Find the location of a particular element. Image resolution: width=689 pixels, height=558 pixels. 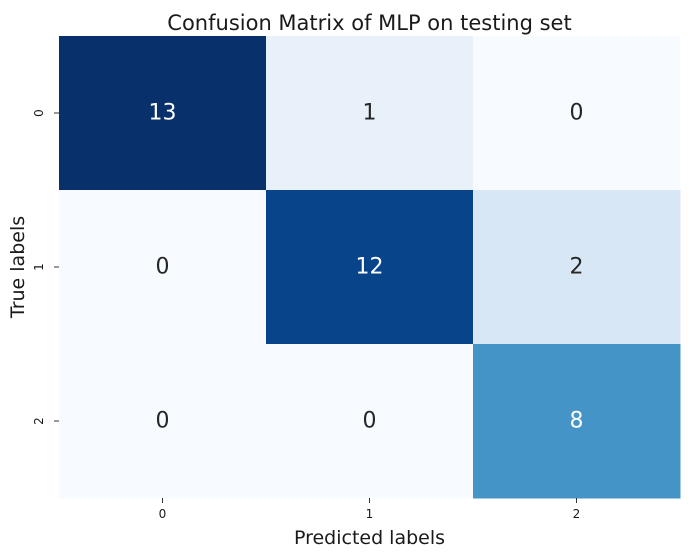

x-axis-label: Predicted labels is located at coordinates (369, 538).